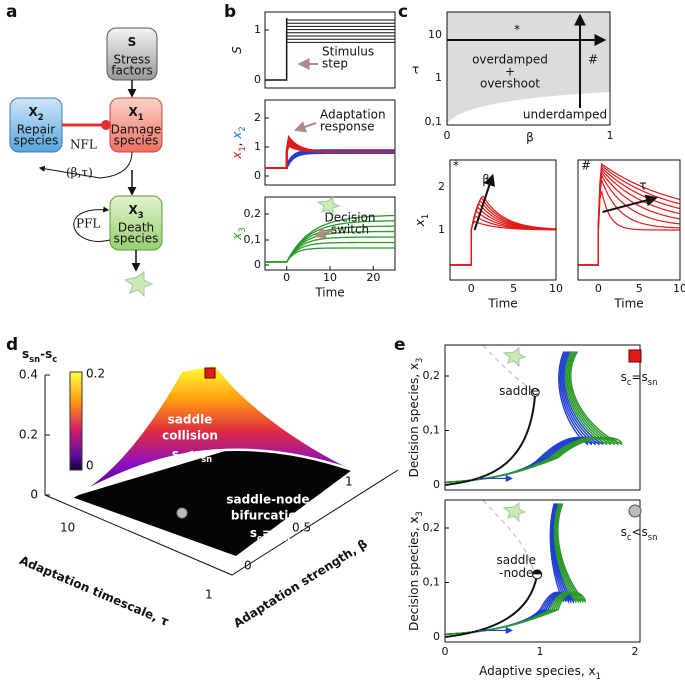  I want to click on panel-label: b, so click(230, 12).